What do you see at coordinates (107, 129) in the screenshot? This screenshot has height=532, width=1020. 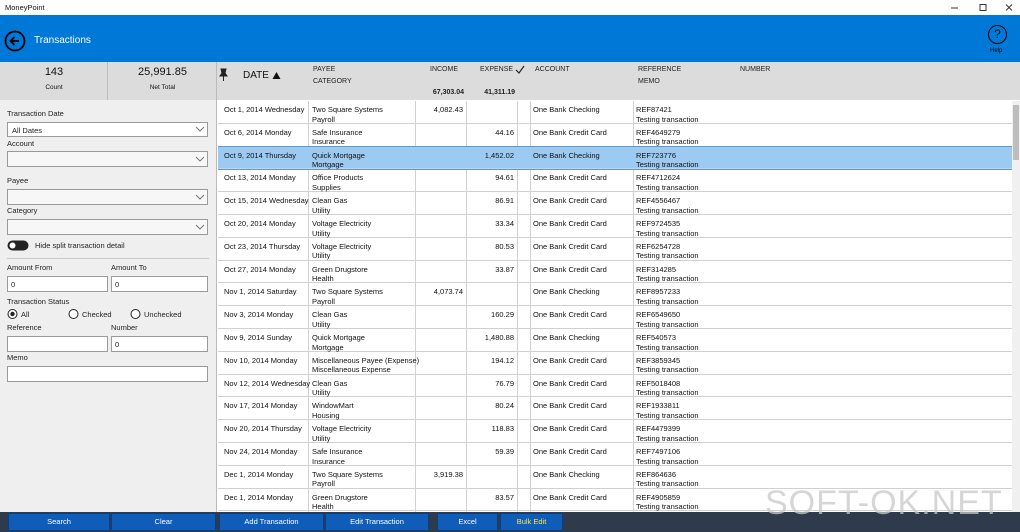 I see `transaction-date-dropdown` at bounding box center [107, 129].